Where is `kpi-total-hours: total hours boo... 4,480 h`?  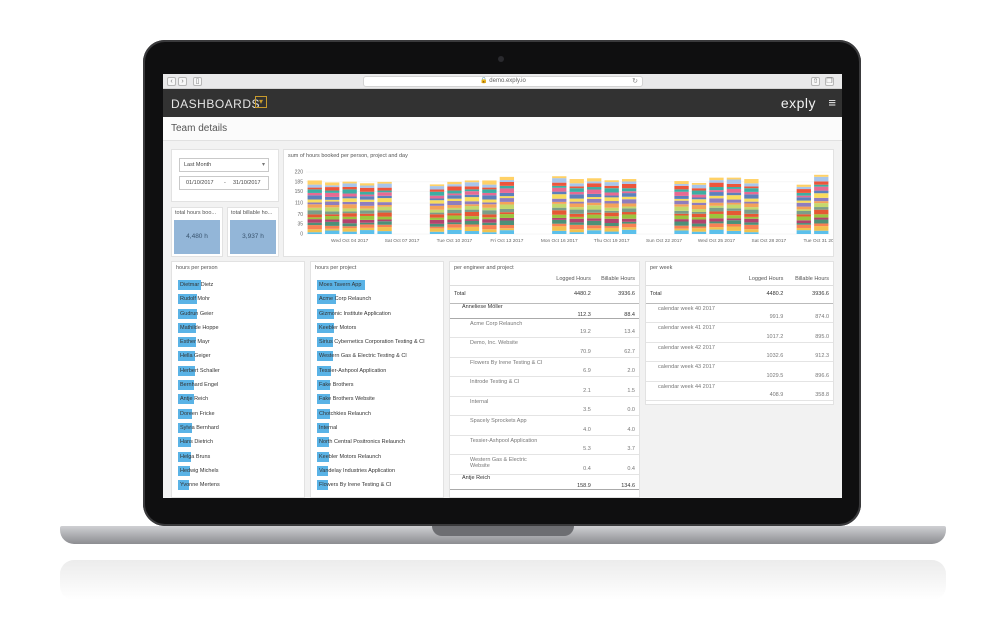 kpi-total-hours: total hours boo... 4,480 h is located at coordinates (197, 232).